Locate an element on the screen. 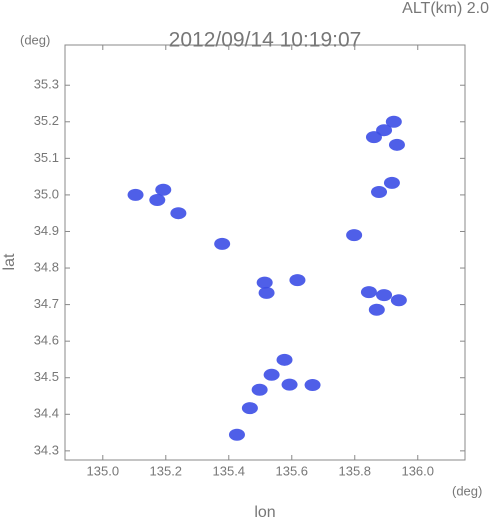 This screenshot has width=491, height=521. y-axis-label: lat is located at coordinates (9, 261).